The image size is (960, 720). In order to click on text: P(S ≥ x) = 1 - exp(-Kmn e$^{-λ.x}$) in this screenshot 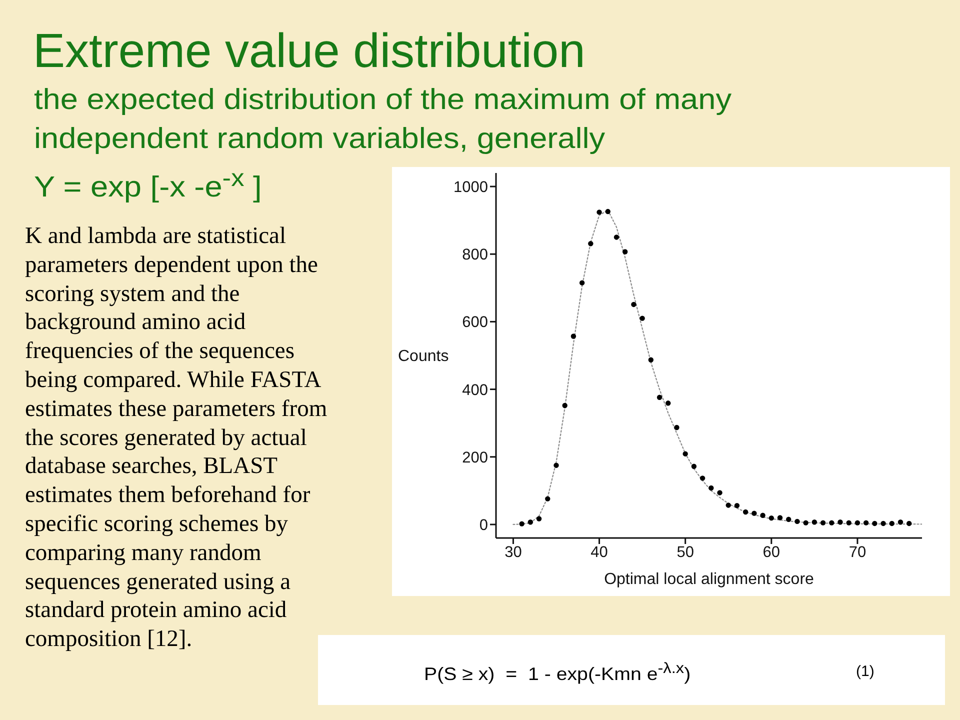, I will do `click(557, 672)`.